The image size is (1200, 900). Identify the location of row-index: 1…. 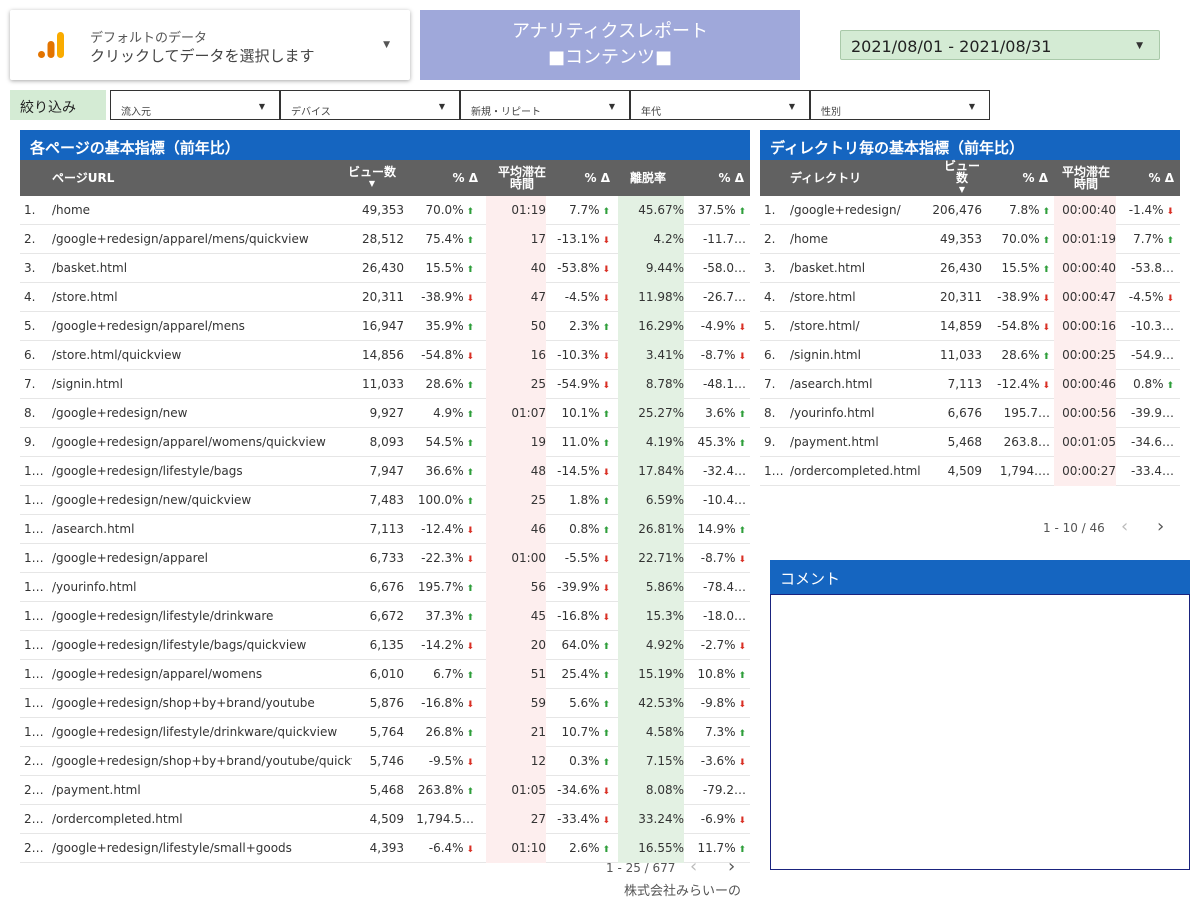
(36, 529).